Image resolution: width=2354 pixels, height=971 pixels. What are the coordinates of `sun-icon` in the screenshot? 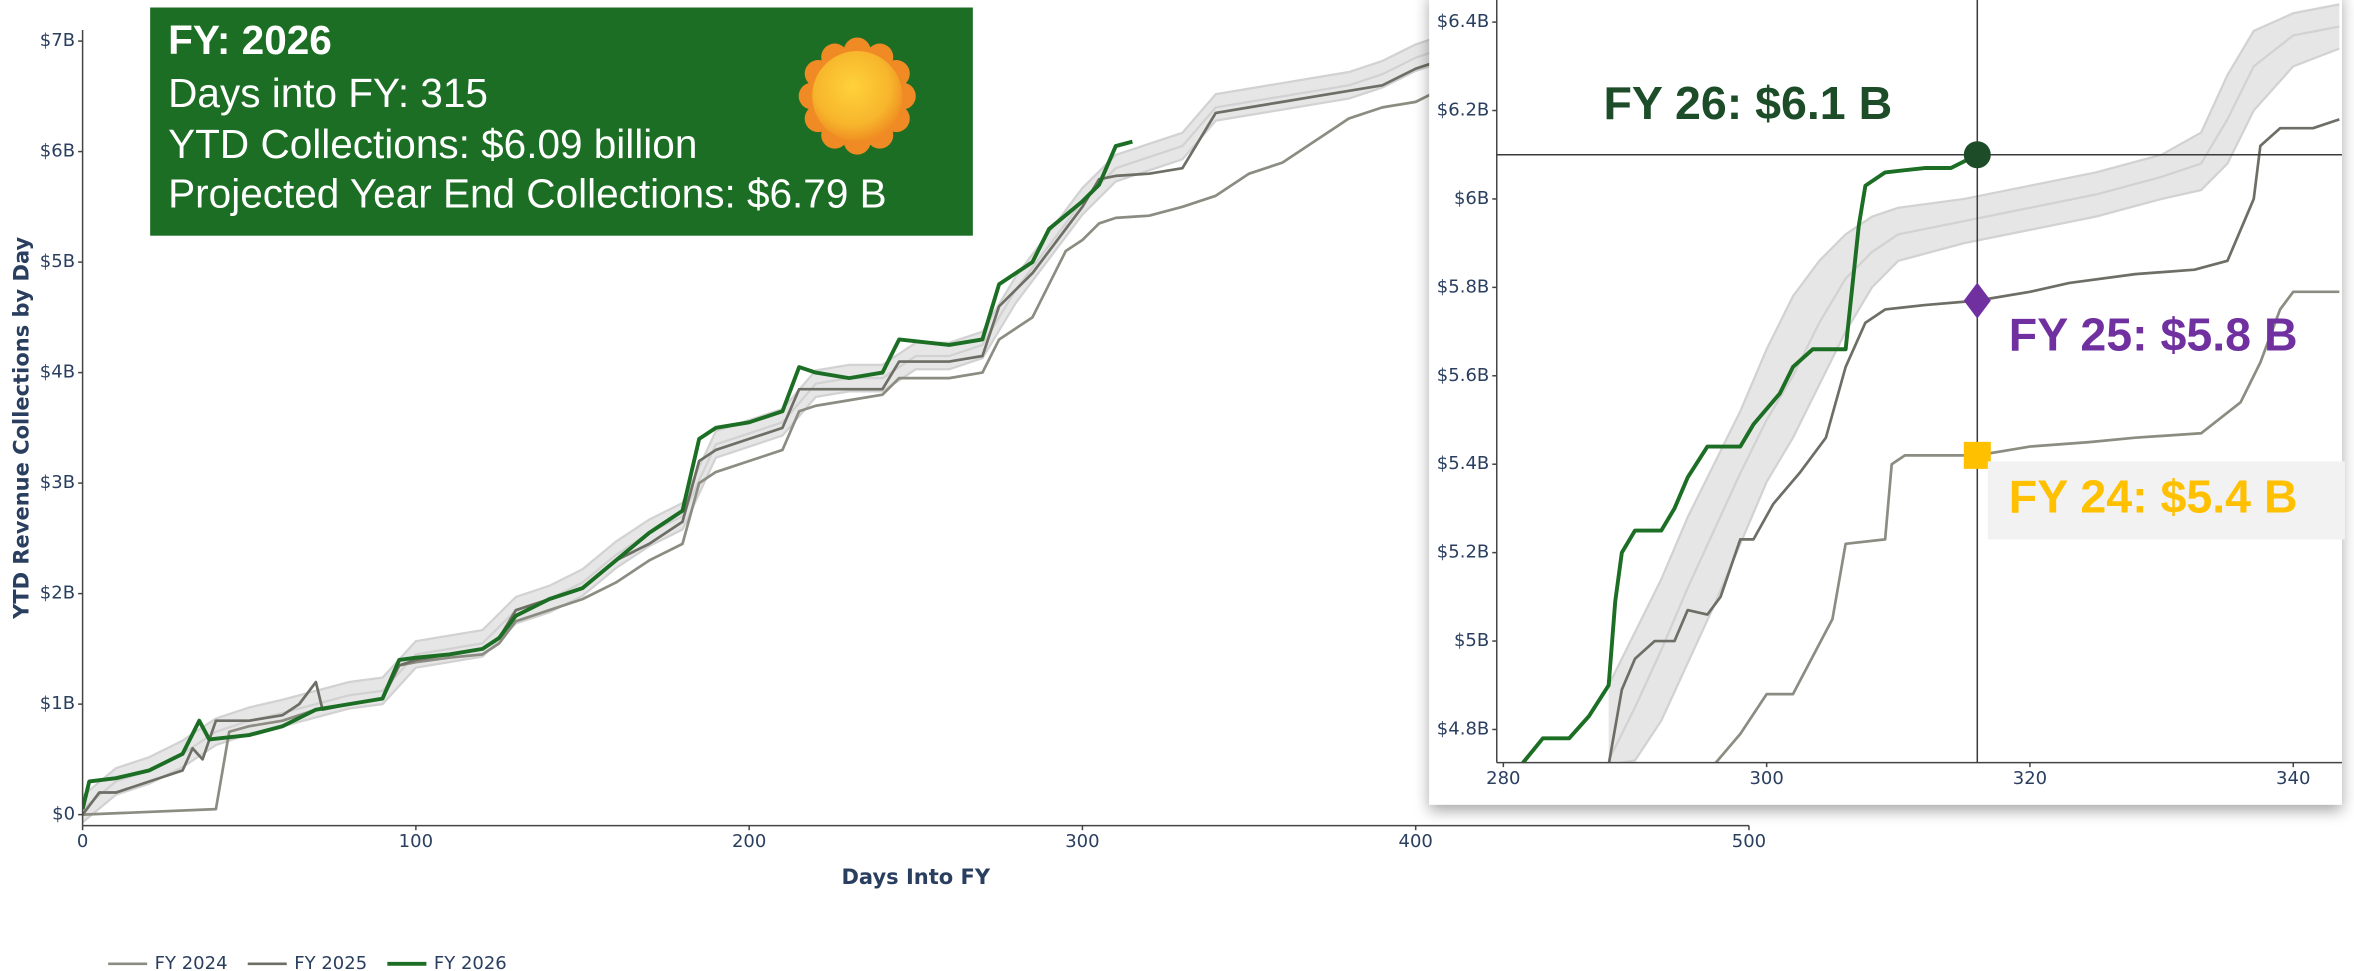 It's located at (857, 96).